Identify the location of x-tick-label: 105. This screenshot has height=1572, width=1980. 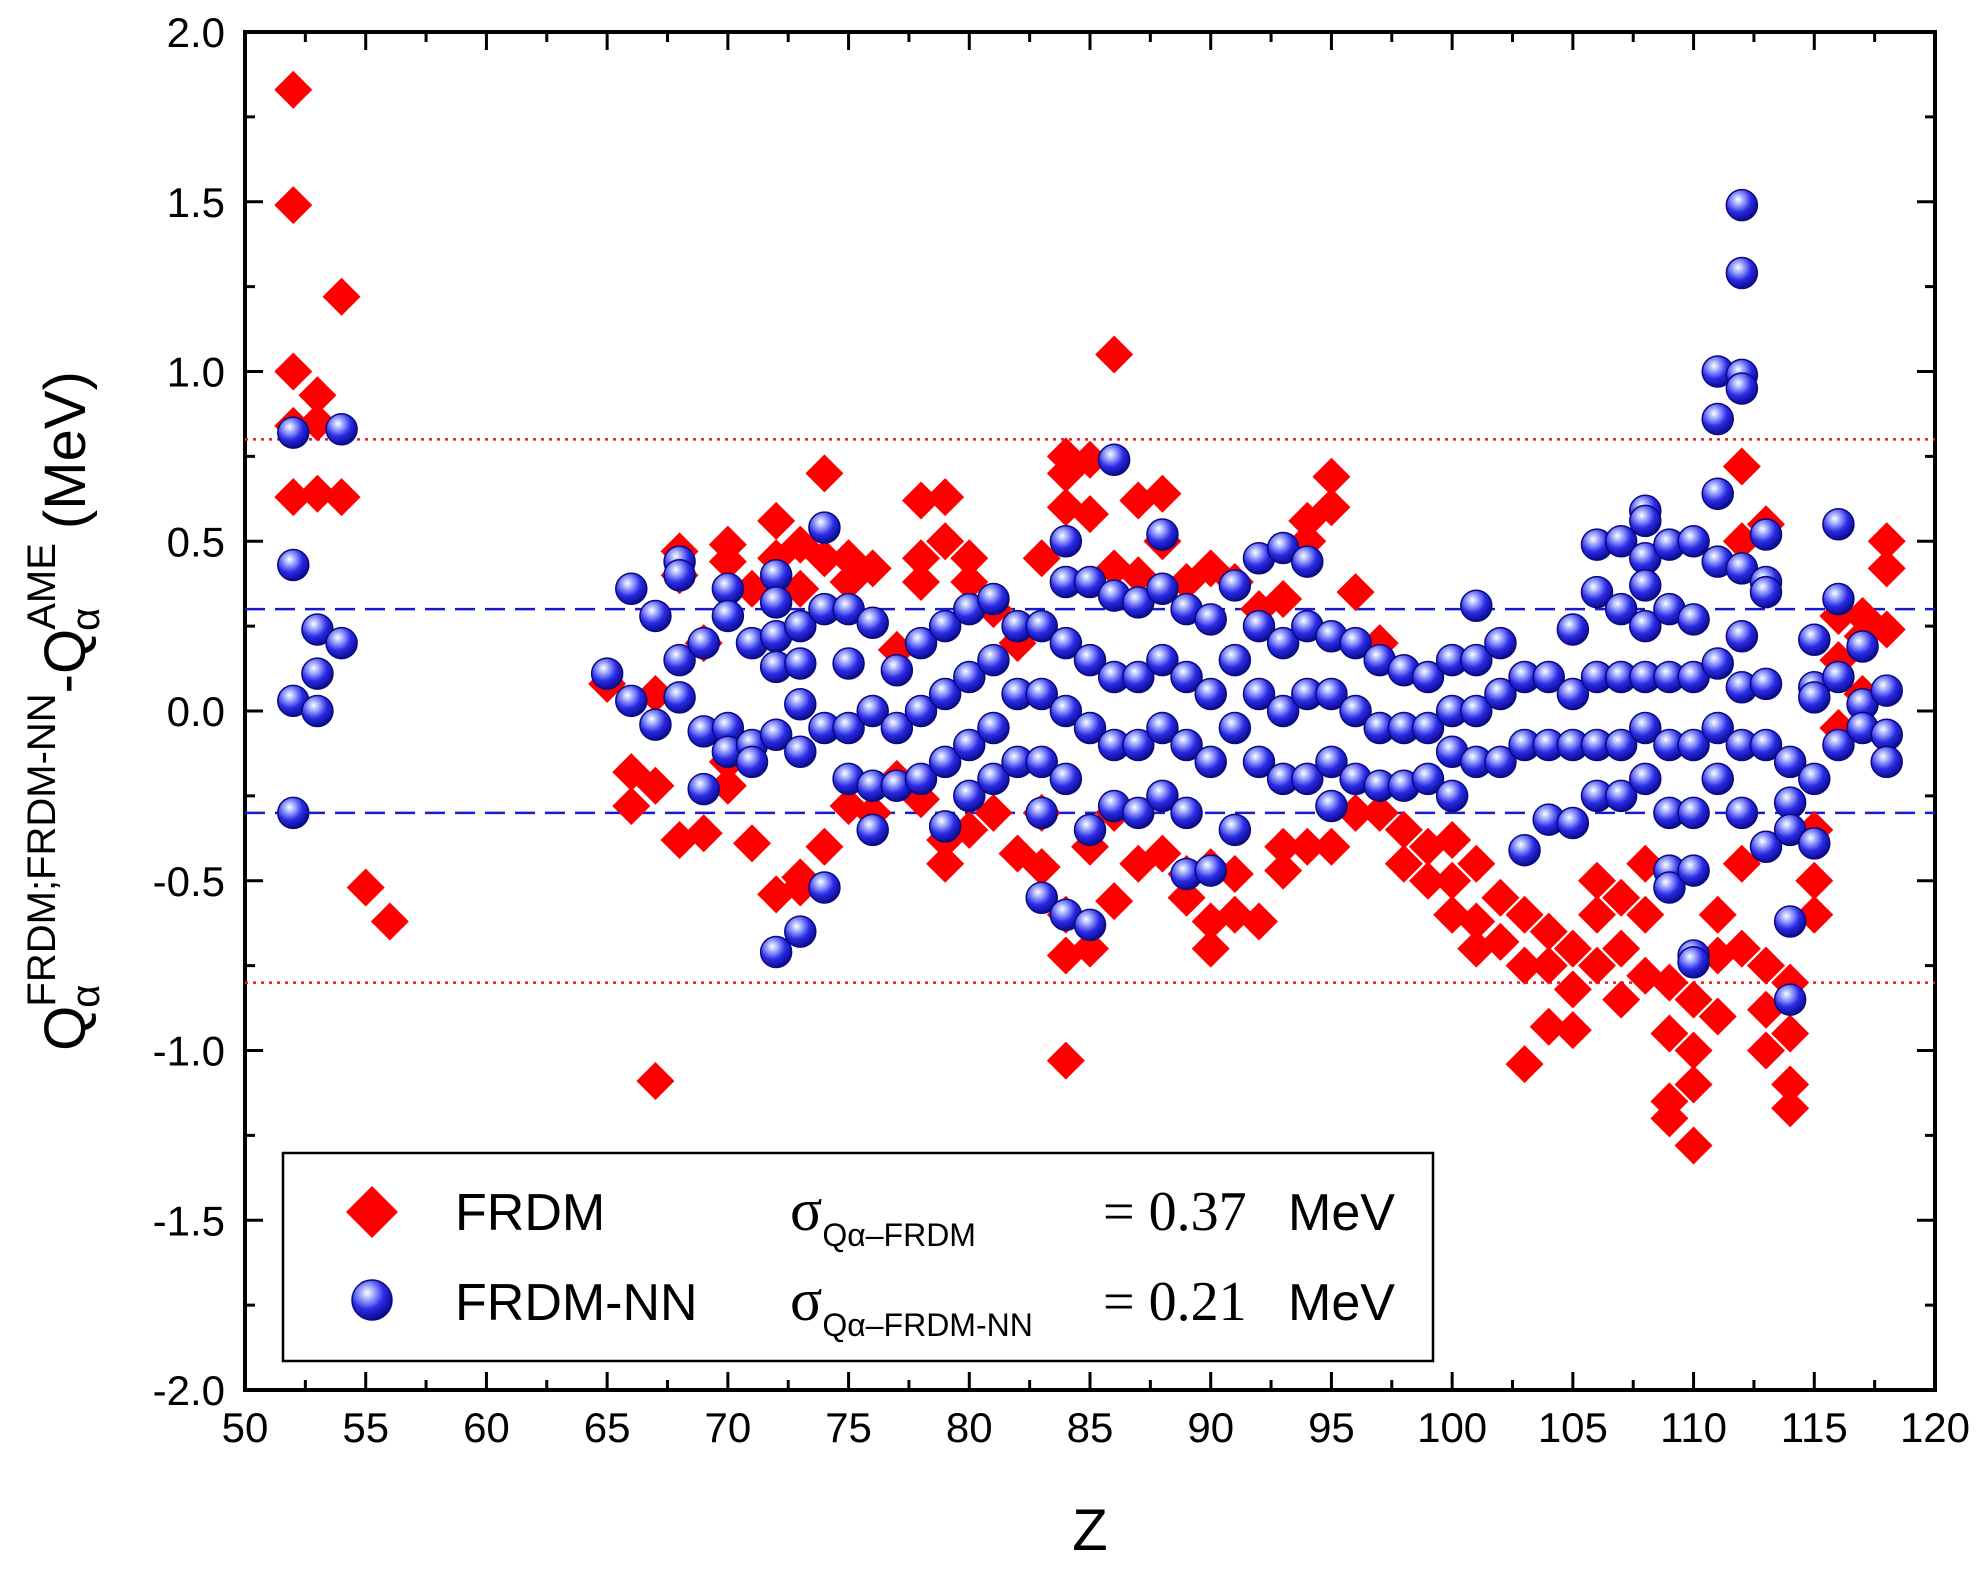
(1573, 1427).